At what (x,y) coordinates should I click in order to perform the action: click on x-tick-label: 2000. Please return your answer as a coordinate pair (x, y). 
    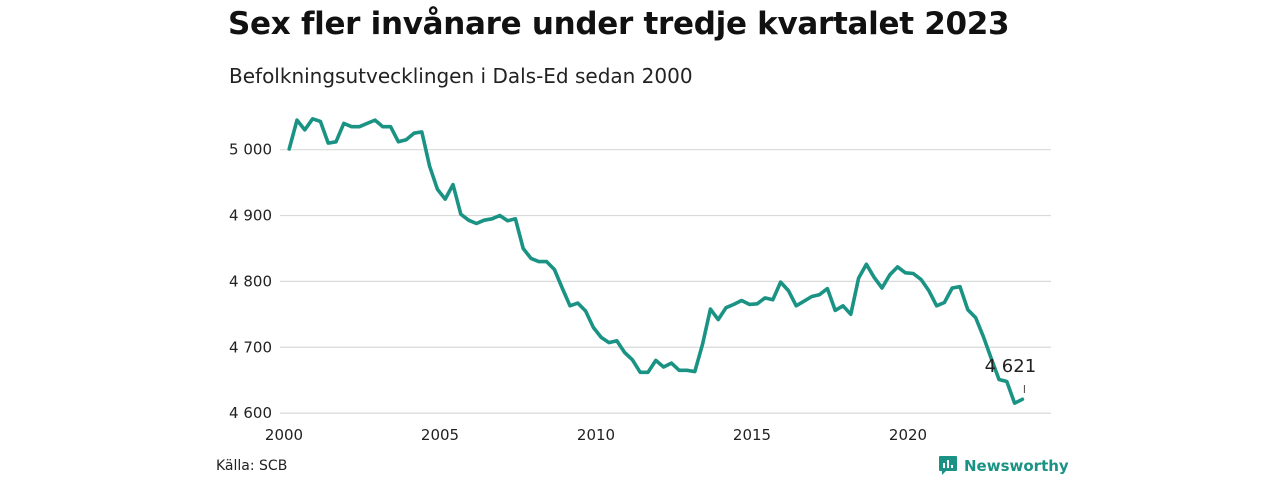
    Looking at the image, I should click on (284, 435).